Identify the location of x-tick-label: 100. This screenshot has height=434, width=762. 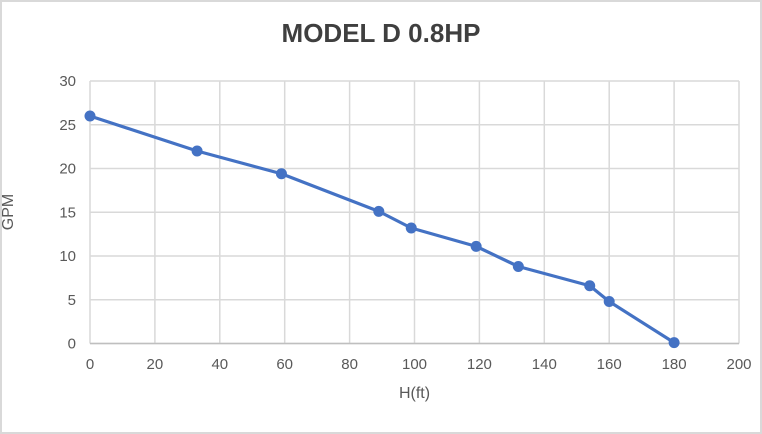
(414, 364).